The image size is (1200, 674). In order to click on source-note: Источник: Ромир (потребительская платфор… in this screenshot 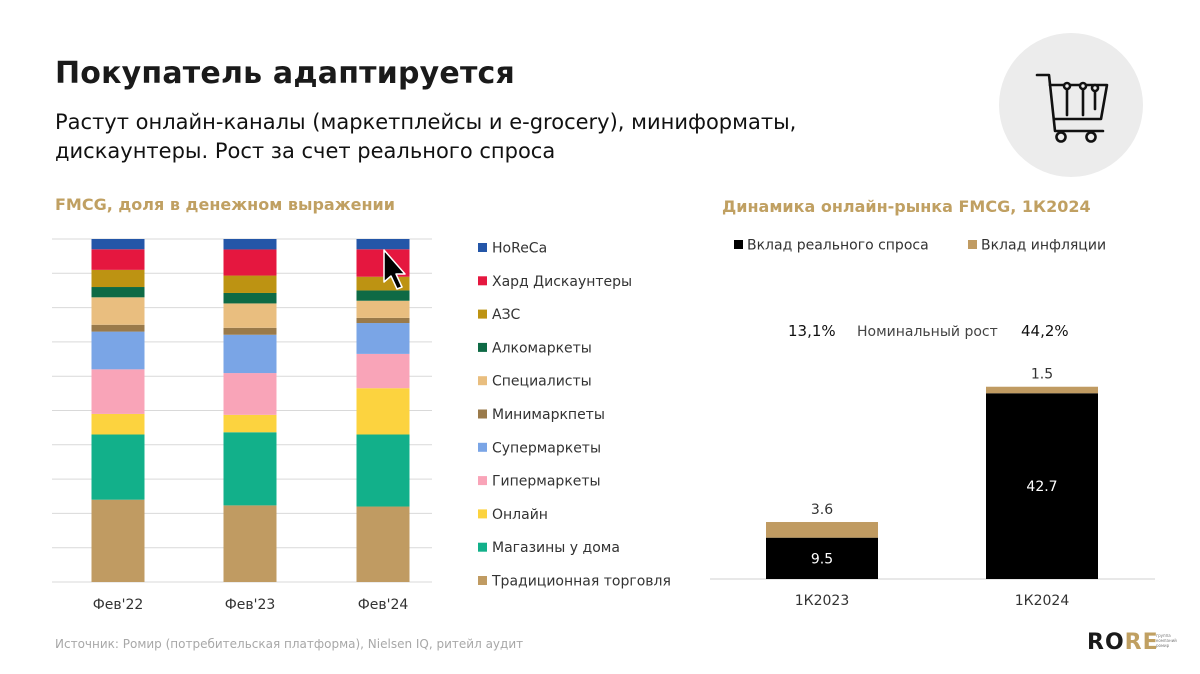, I will do `click(289, 644)`.